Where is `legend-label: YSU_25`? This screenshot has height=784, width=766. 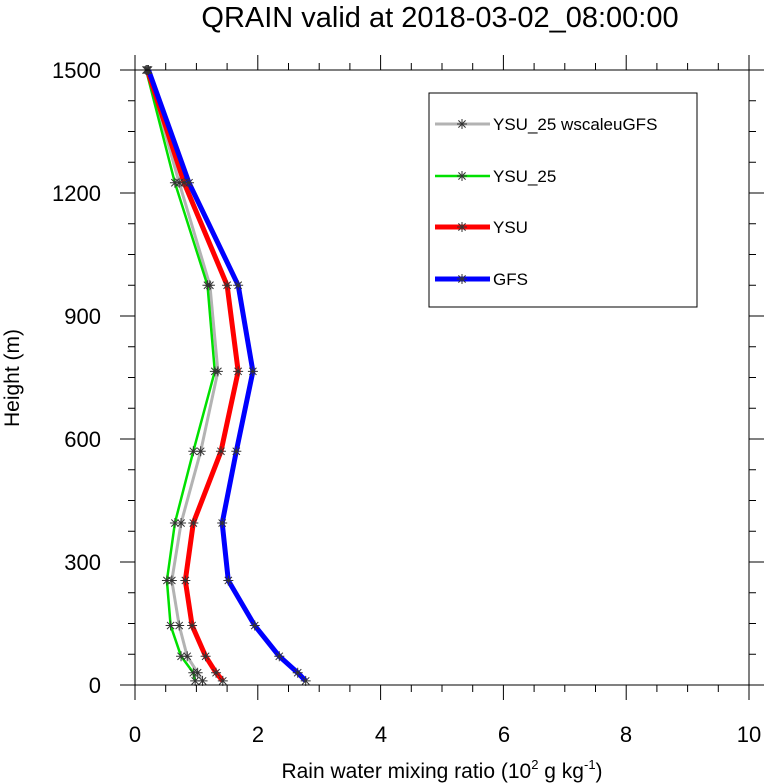 legend-label: YSU_25 is located at coordinates (524, 176).